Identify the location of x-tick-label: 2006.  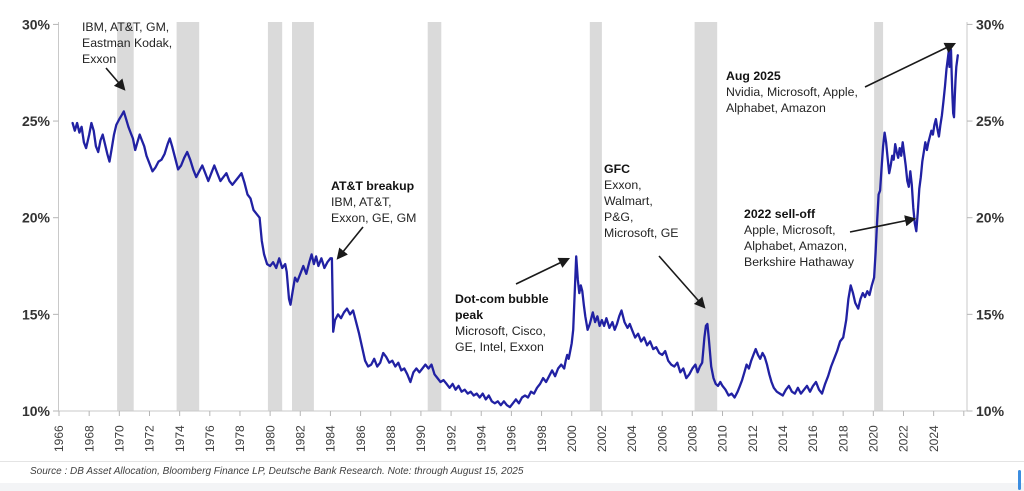
(662, 438).